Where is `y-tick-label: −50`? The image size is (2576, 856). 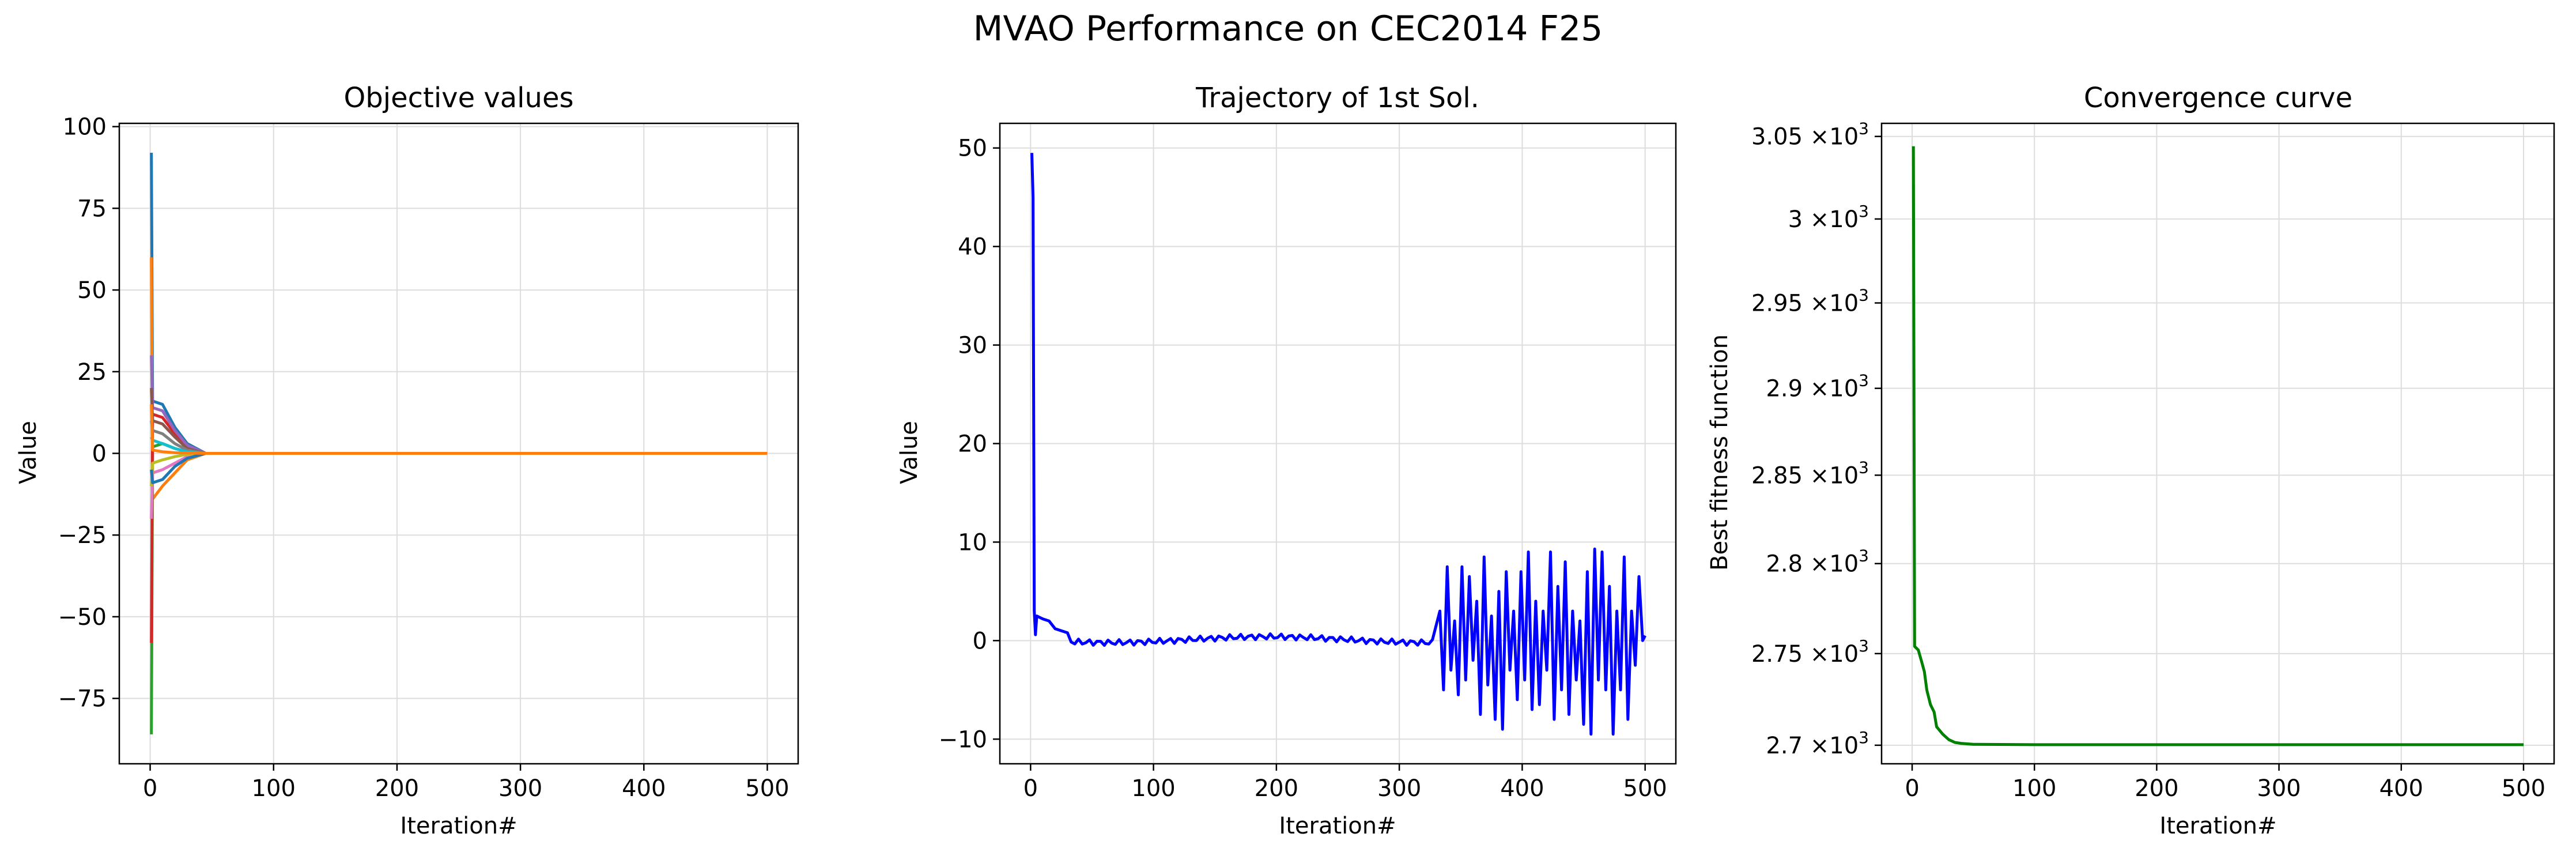
y-tick-label: −50 is located at coordinates (82, 618).